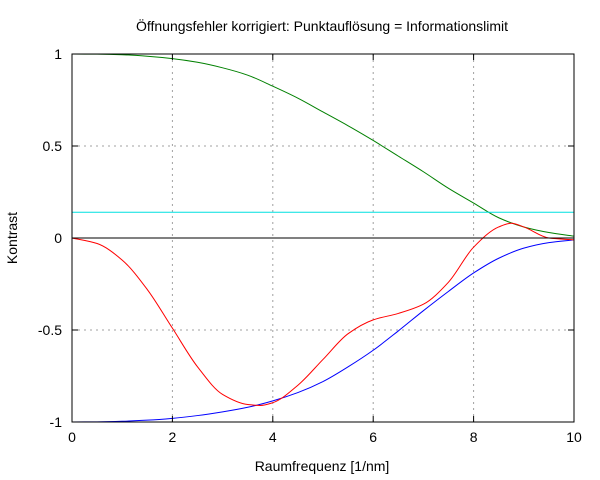 The image size is (600, 480). What do you see at coordinates (58, 54) in the screenshot?
I see `y-tick-label: 1` at bounding box center [58, 54].